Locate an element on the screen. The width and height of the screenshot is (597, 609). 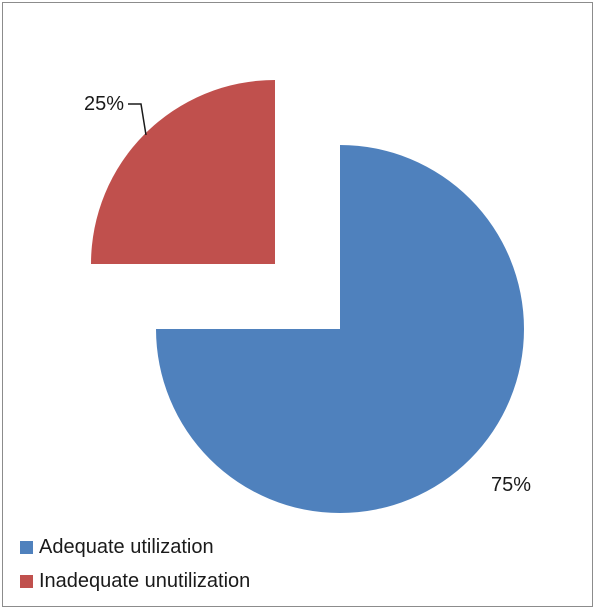
data-label-adequate-utilization: 75% is located at coordinates (511, 485).